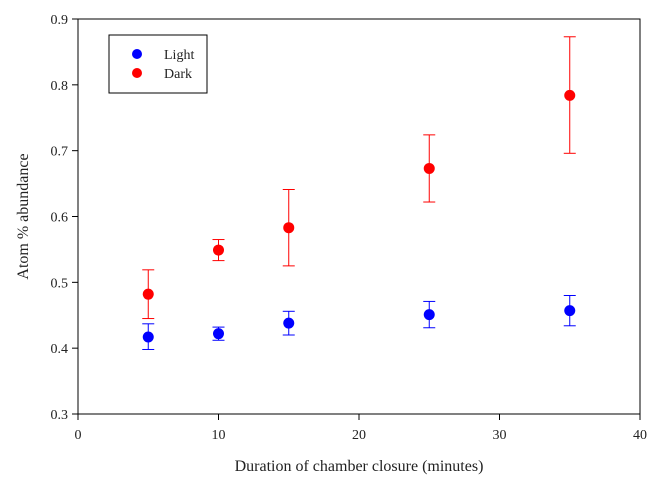 Image resolution: width=650 pixels, height=484 pixels. What do you see at coordinates (78, 435) in the screenshot?
I see `x-tick-label: 0` at bounding box center [78, 435].